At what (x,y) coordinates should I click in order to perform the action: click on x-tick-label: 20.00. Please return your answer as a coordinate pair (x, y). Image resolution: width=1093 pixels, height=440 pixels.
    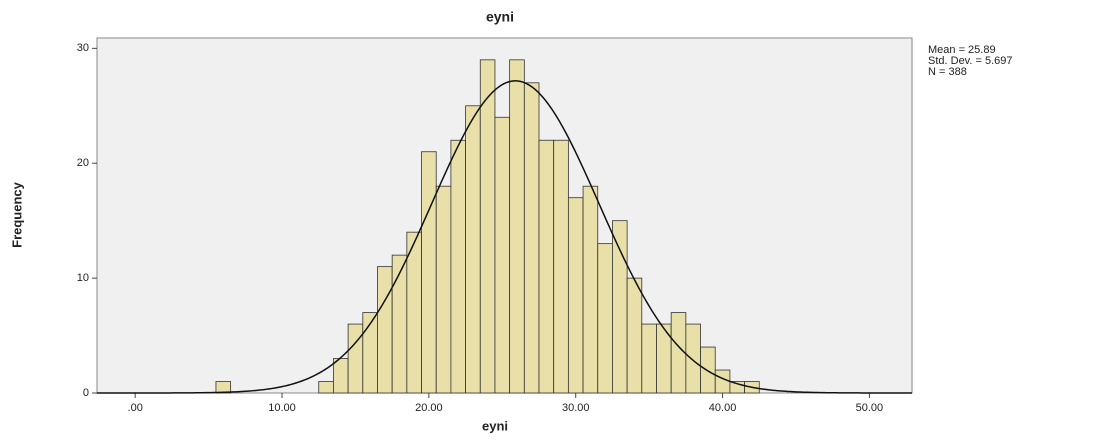
    Looking at the image, I should click on (429, 408).